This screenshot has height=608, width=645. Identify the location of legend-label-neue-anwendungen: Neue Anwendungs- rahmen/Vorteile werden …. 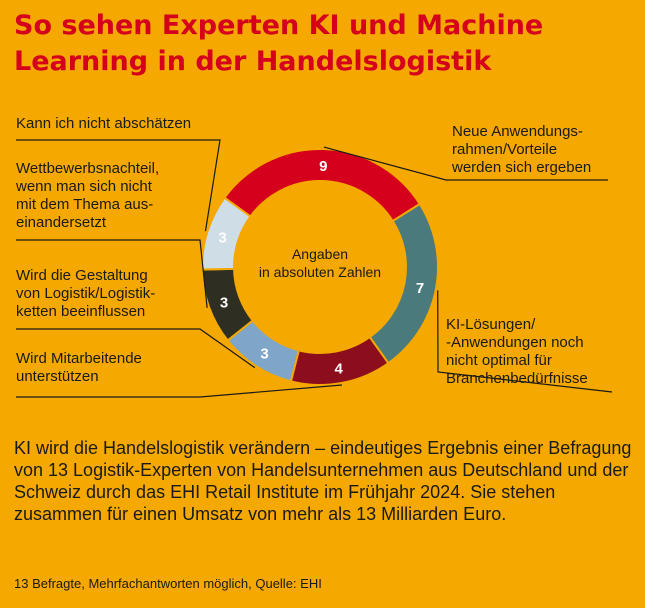
(521, 150).